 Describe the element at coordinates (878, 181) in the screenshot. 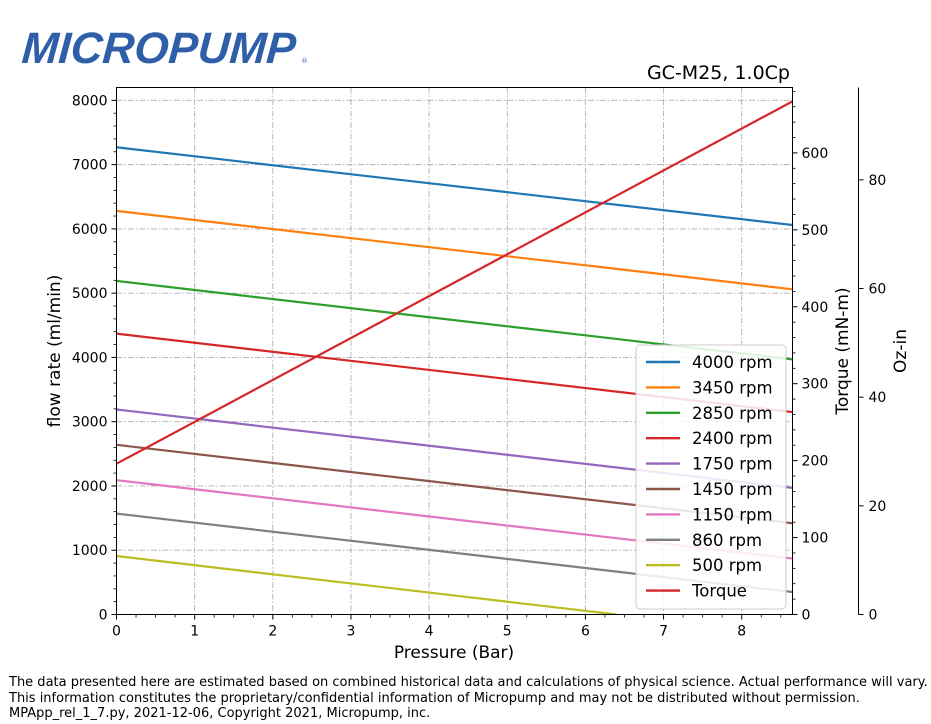

I see `oz-in-tick-label: 80` at that location.